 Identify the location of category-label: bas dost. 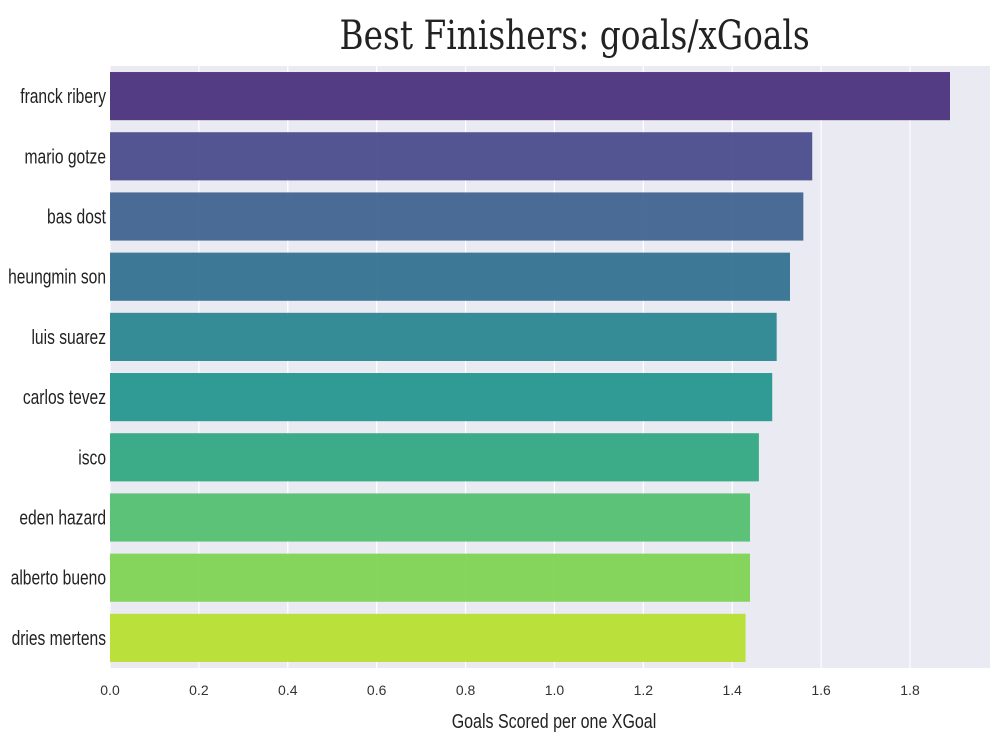
(76, 217).